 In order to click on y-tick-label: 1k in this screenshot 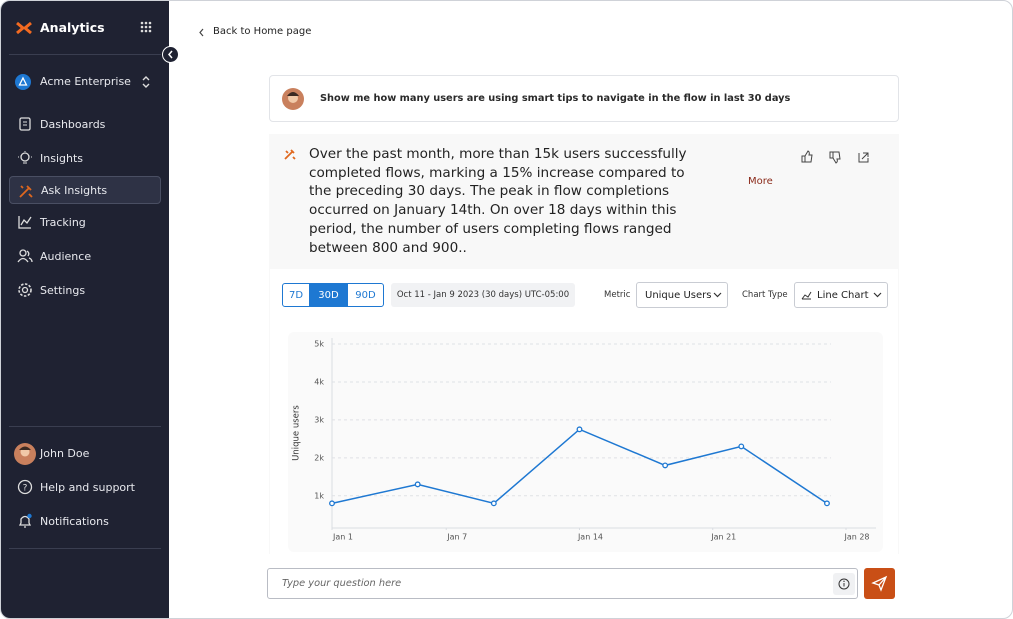, I will do `click(319, 495)`.